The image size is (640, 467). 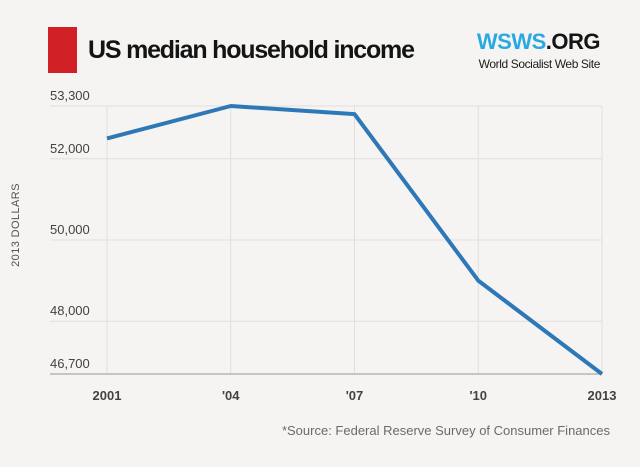 What do you see at coordinates (478, 395) in the screenshot?
I see `x-tick-label: '10` at bounding box center [478, 395].